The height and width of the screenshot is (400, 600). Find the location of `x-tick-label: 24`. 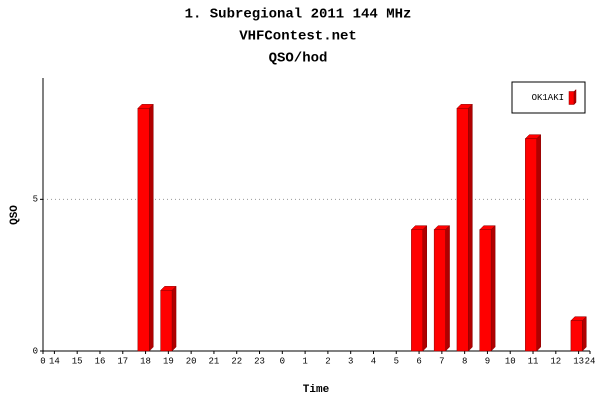

x-tick-label: 24 is located at coordinates (590, 361).